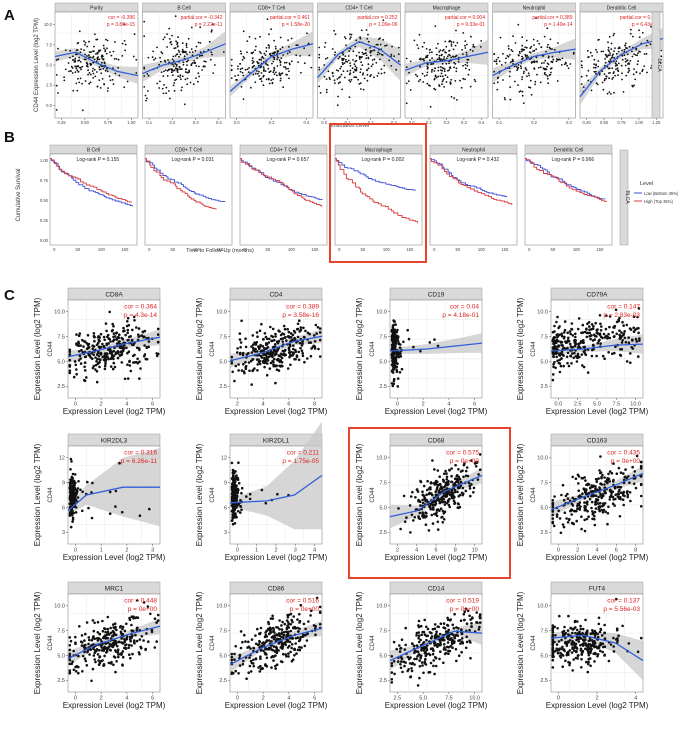  What do you see at coordinates (188, 199) in the screenshot?
I see `panel-border` at bounding box center [188, 199].